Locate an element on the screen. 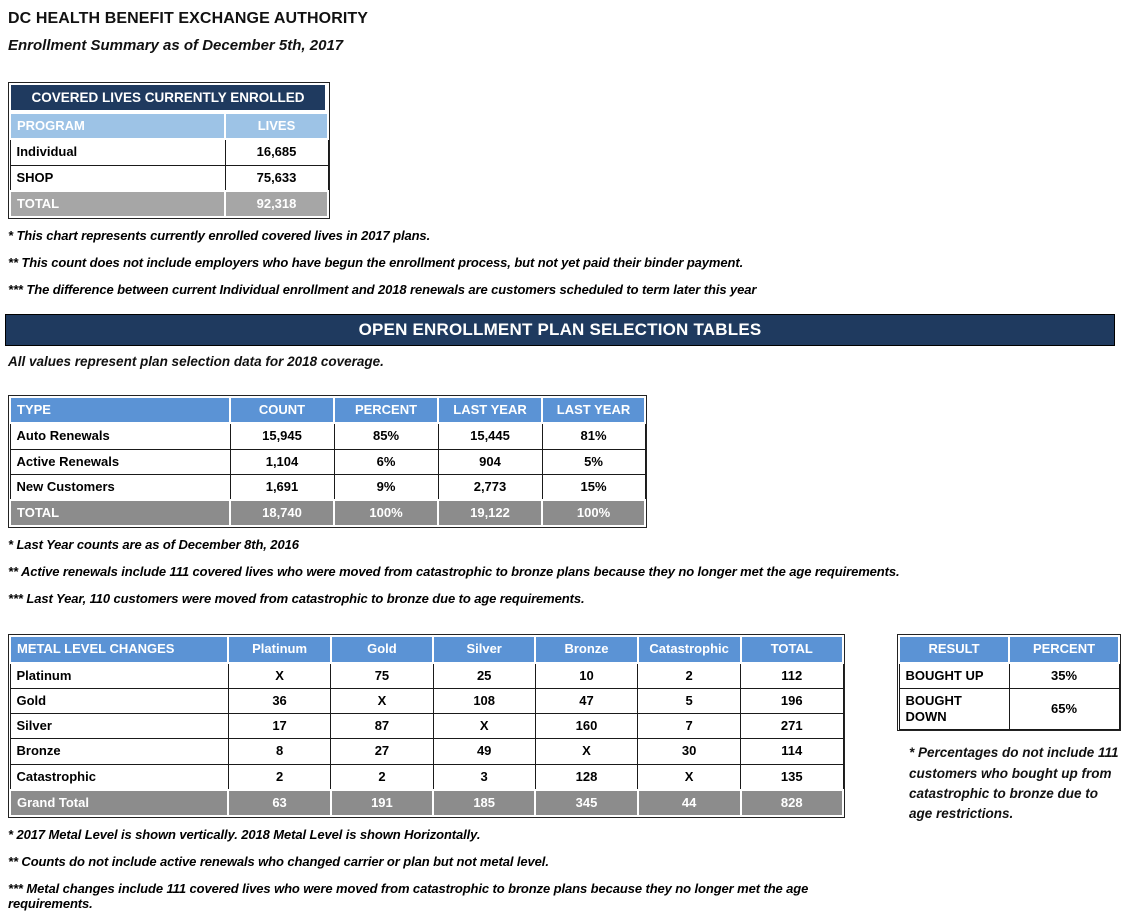 The height and width of the screenshot is (923, 1129). table-row: Gold 36 X 108 47 5 196 is located at coordinates (426, 701).